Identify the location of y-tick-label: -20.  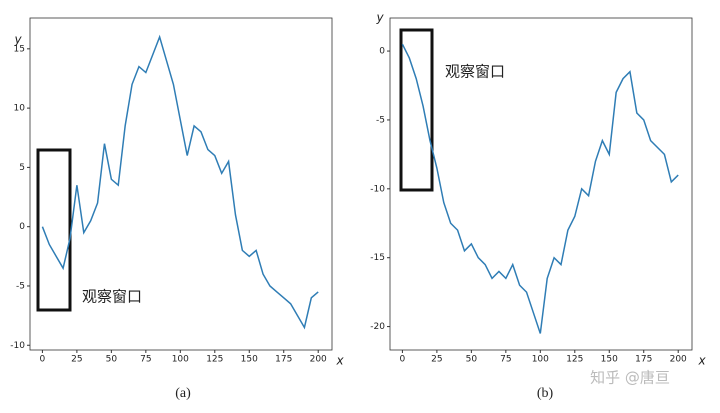
(377, 327).